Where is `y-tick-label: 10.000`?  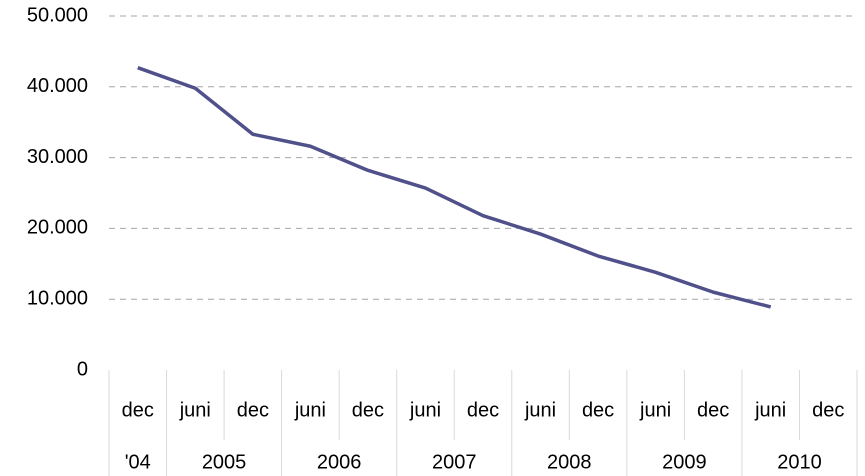
y-tick-label: 10.000 is located at coordinates (57, 298).